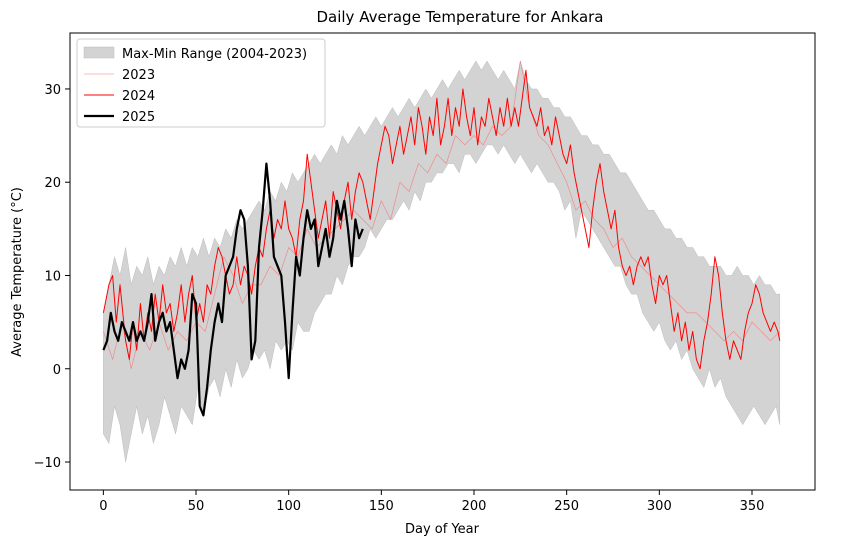 Image resolution: width=853 pixels, height=545 pixels. I want to click on legend: Max-Min Range (2004-2023) 2023 2024 2025, so click(201, 83).